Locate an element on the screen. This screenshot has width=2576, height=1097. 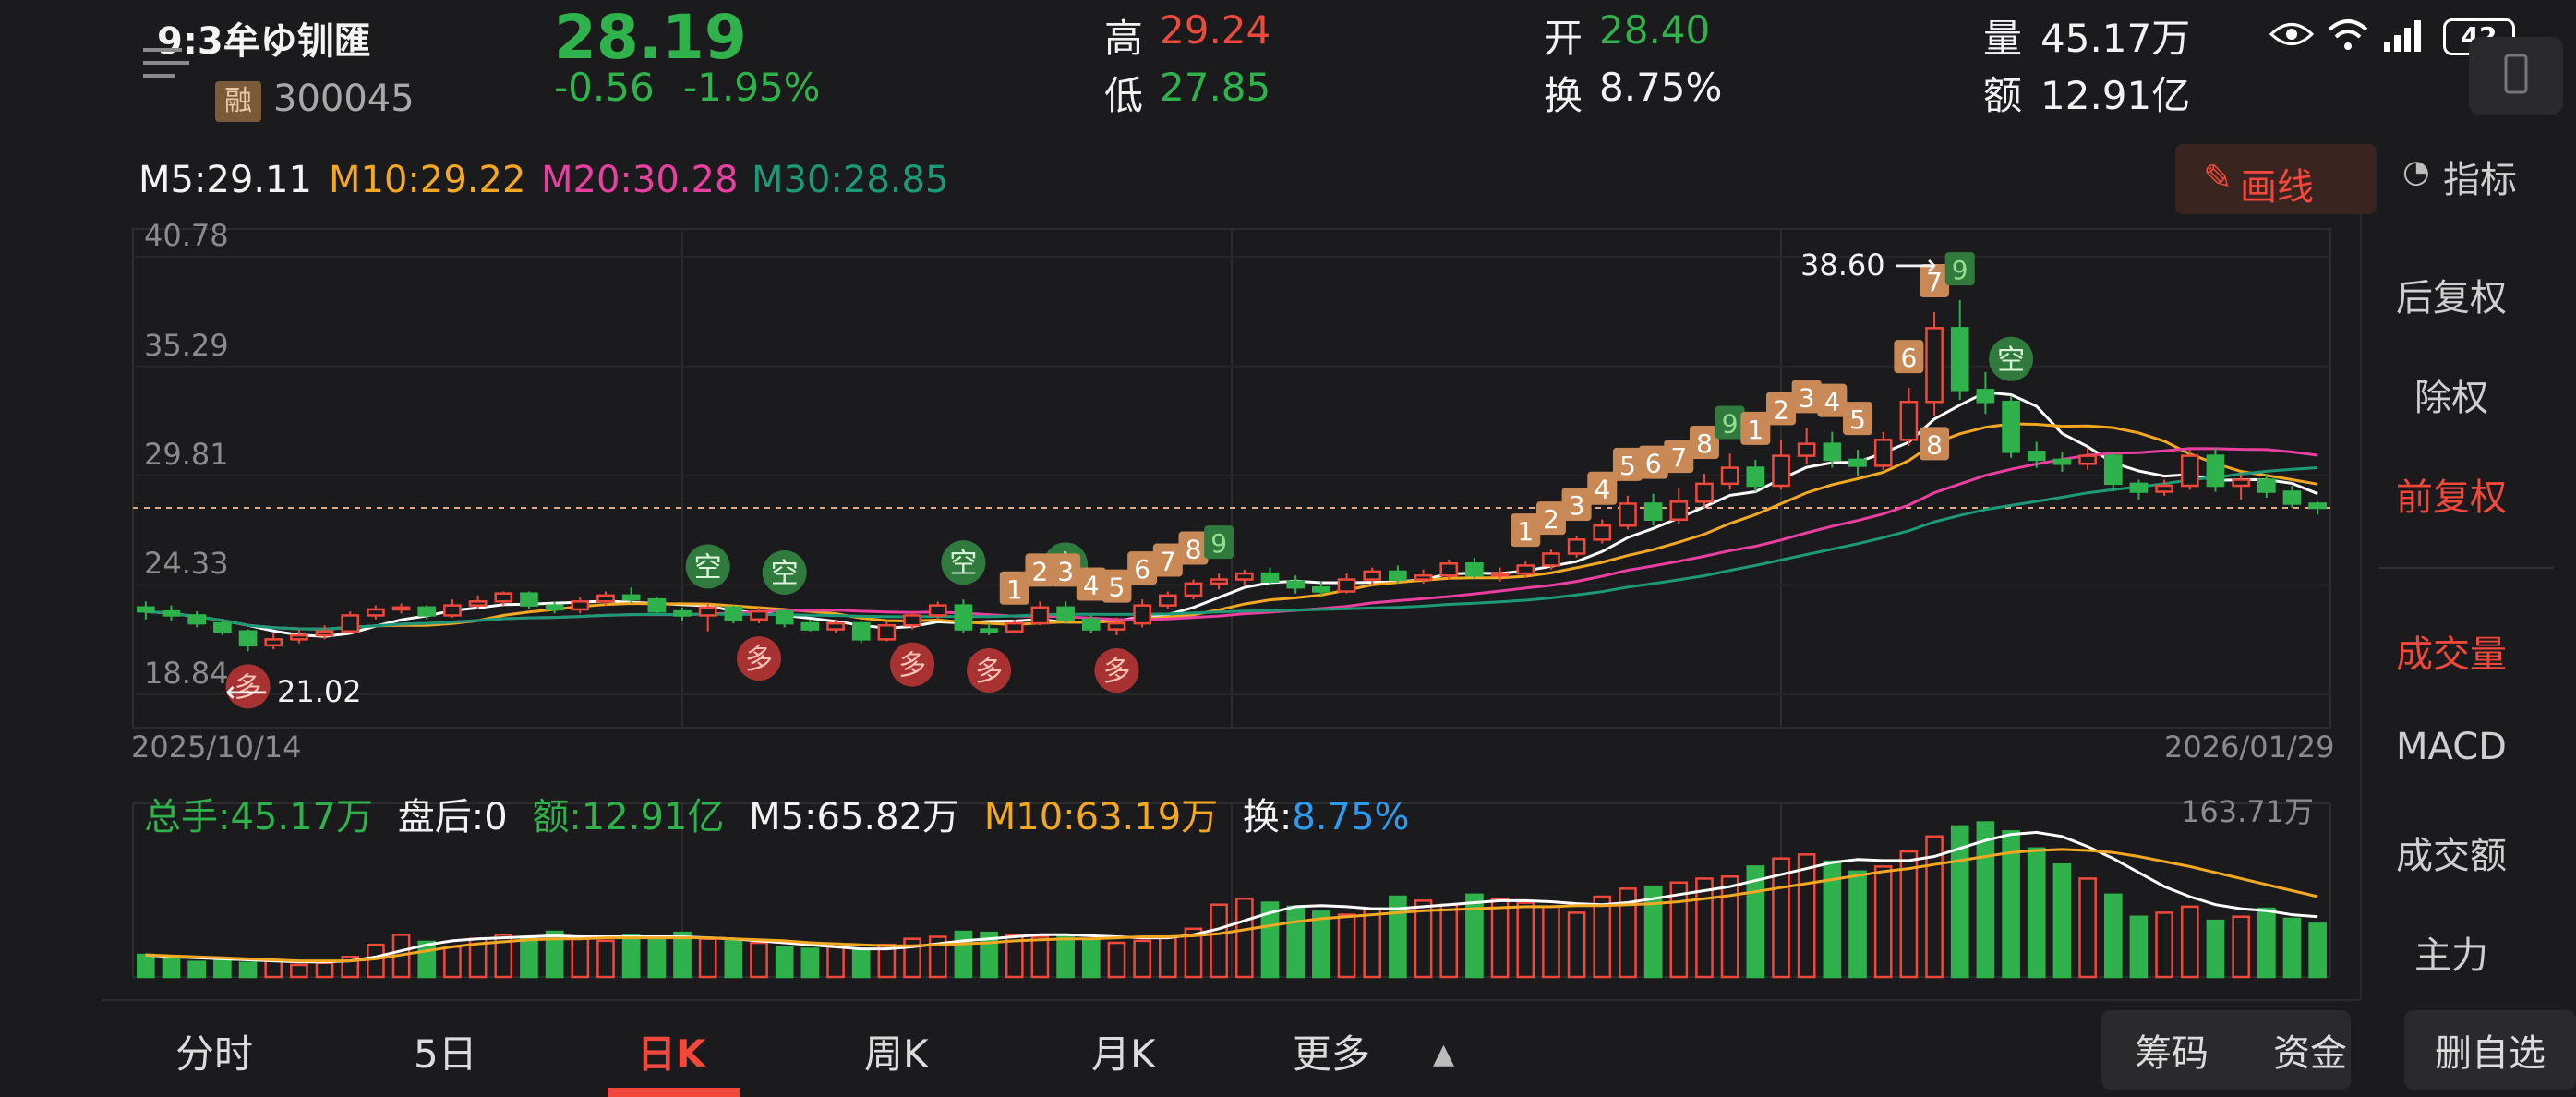
date-end: 2026/01/29 is located at coordinates (2249, 747).